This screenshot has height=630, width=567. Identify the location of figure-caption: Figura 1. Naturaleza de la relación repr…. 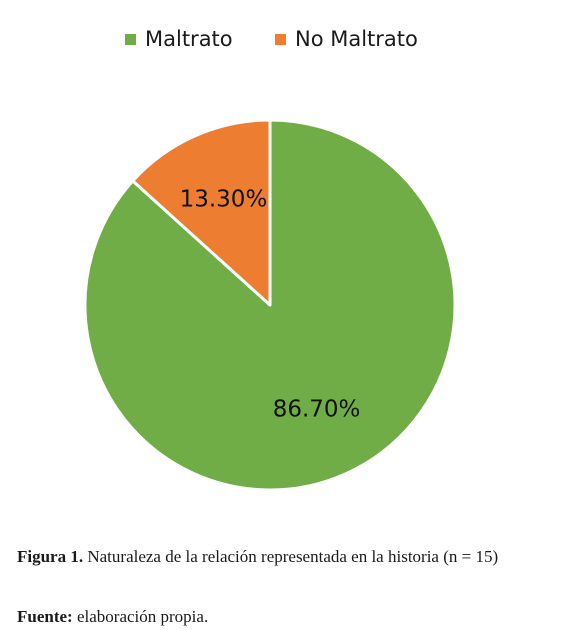
(277, 557).